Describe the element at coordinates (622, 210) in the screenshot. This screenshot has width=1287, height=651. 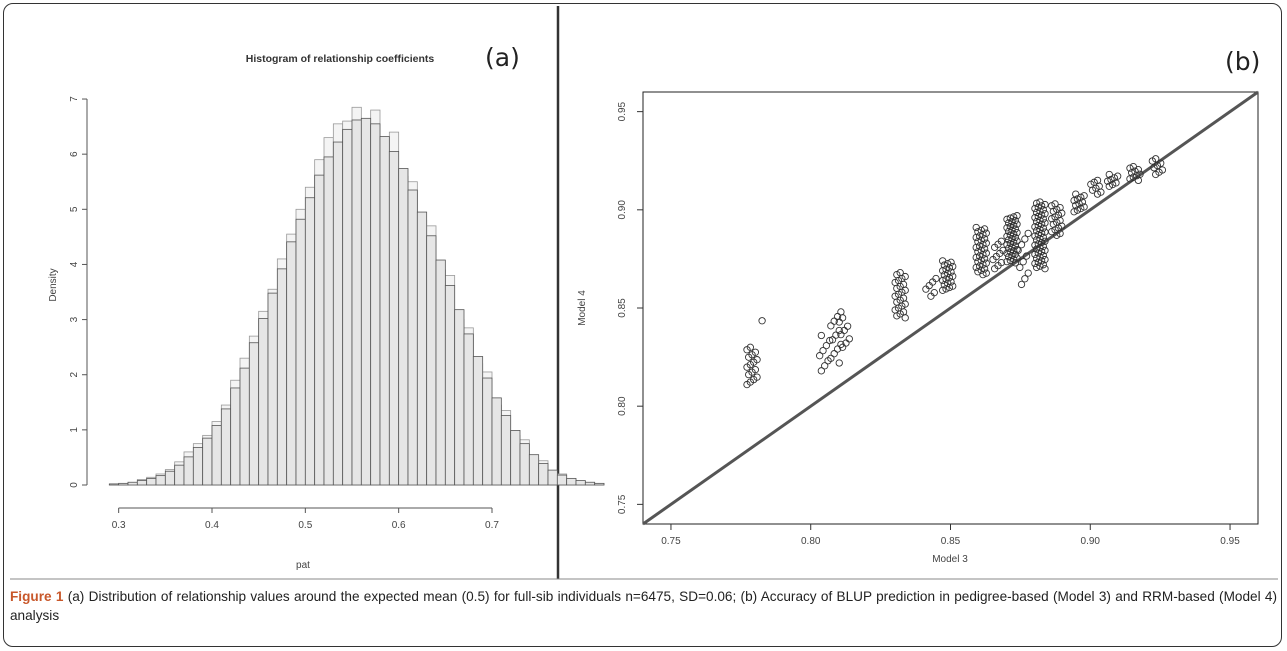
I see `scatter-y-tick-label: 0.90` at that location.